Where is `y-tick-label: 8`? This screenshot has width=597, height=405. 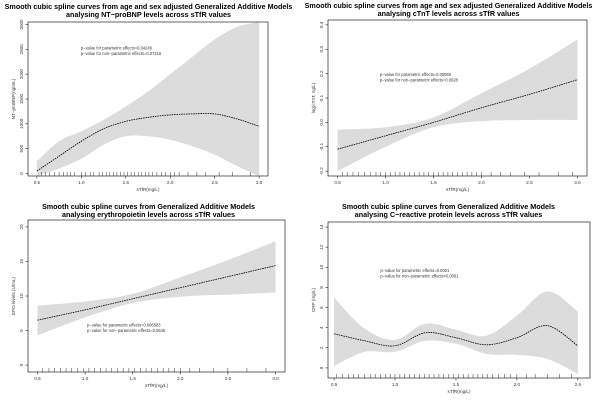
y-tick-label: 8 is located at coordinates (321, 287).